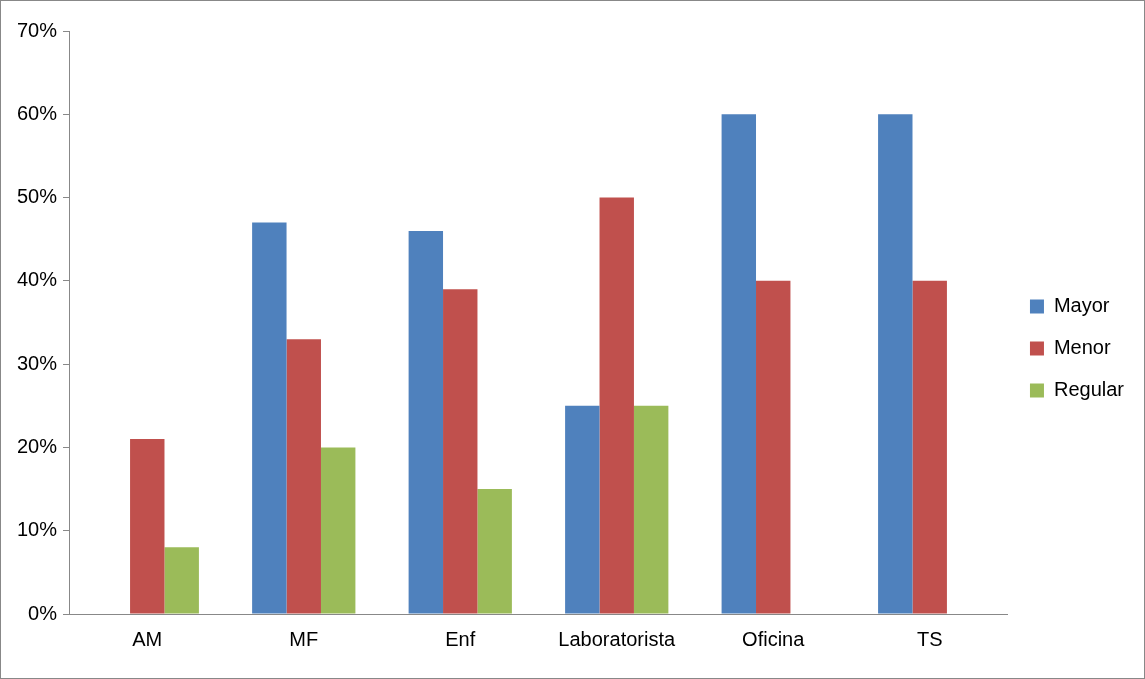 The width and height of the screenshot is (1145, 679). Describe the element at coordinates (774, 638) in the screenshot. I see `x-tick-label: Oficina` at that location.